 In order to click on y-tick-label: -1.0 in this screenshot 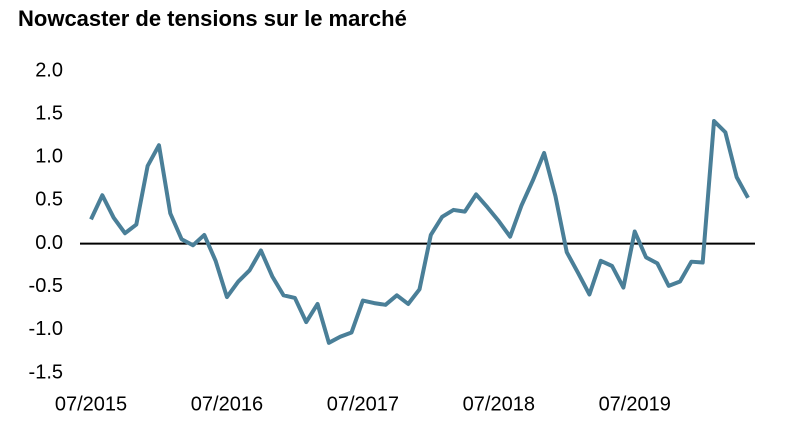, I will do `click(46, 329)`.